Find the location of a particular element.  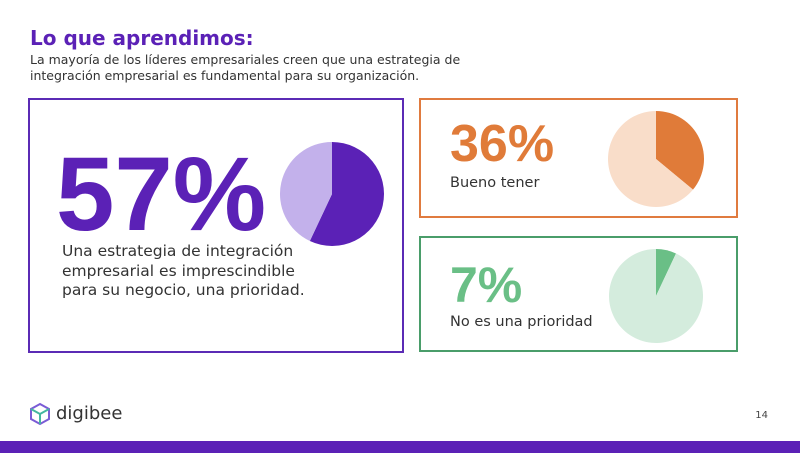

big-percent: 57% is located at coordinates (161, 194).